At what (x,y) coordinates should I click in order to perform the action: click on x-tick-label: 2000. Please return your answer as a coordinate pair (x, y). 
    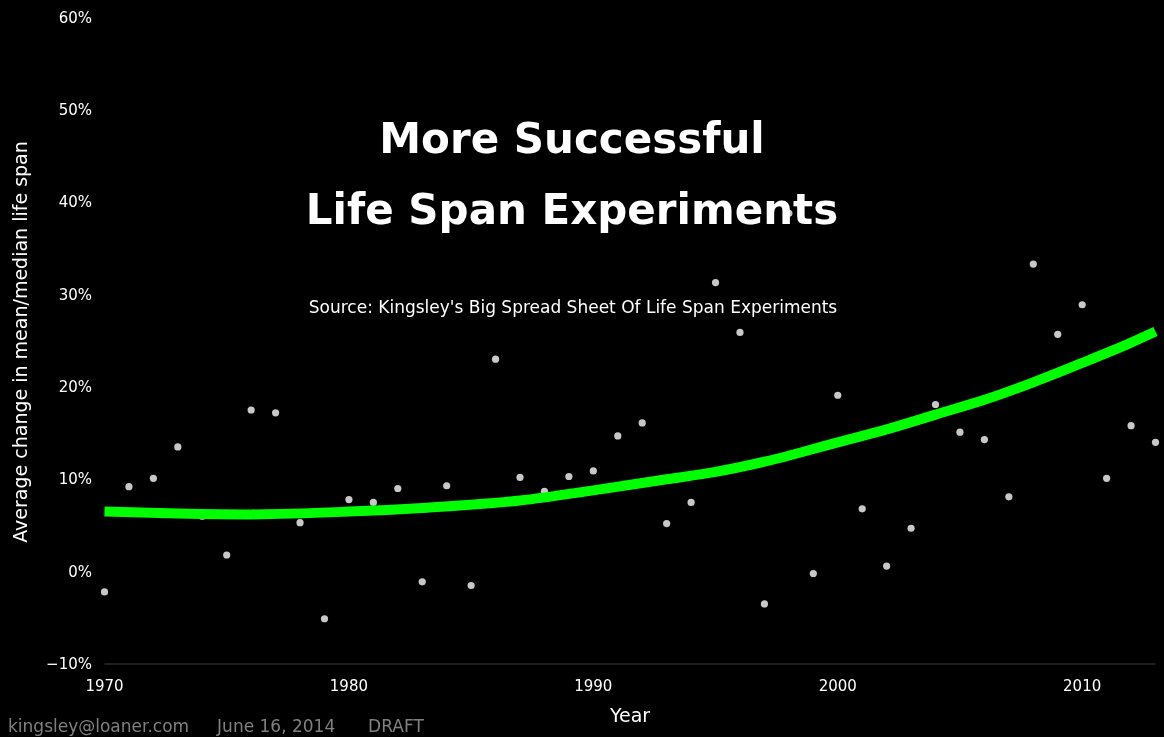
    Looking at the image, I should click on (837, 686).